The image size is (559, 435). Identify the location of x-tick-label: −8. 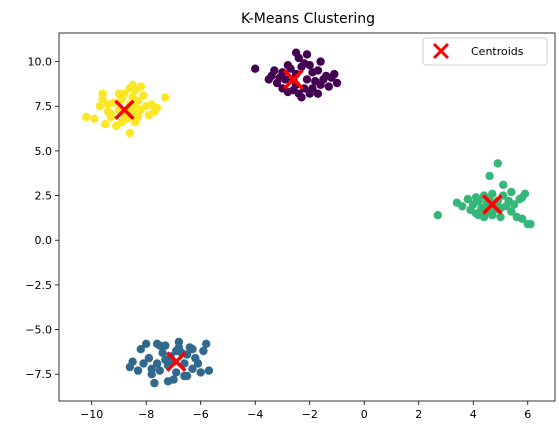
(146, 414).